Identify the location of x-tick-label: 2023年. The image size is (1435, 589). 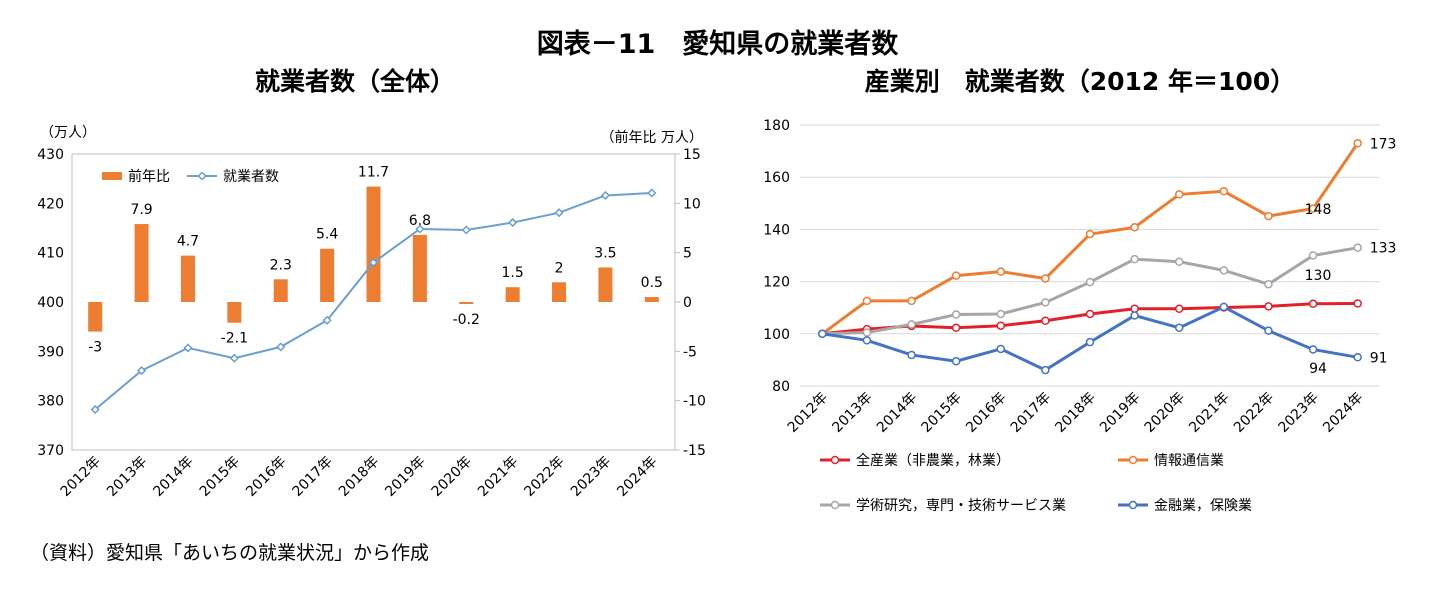
(1298, 413).